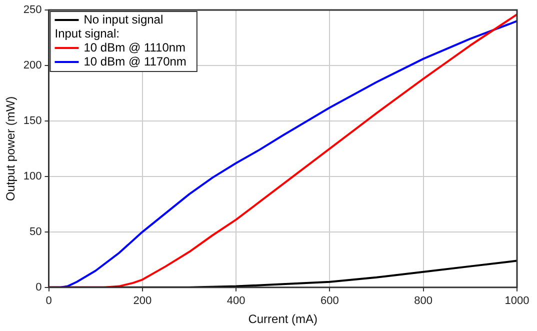 This screenshot has height=331, width=537. What do you see at coordinates (49, 301) in the screenshot?
I see `x-tick-label: 0` at bounding box center [49, 301].